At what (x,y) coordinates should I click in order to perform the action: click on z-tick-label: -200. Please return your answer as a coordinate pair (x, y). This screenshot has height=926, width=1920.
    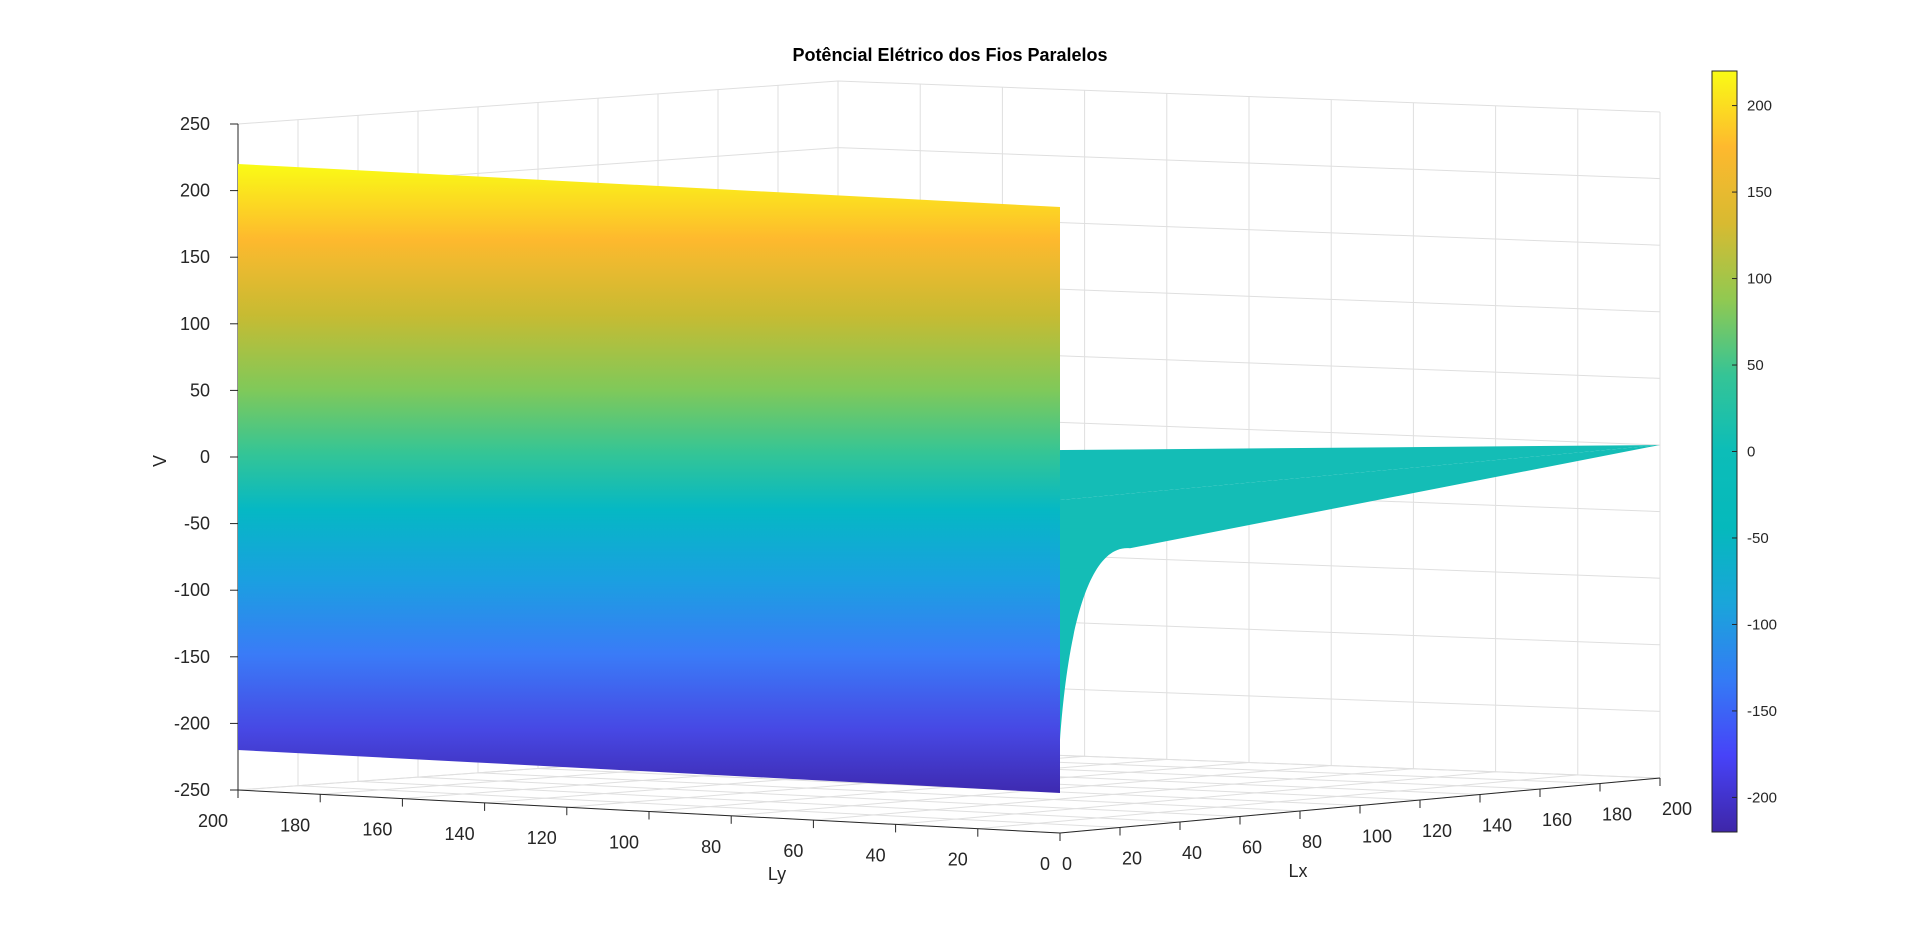
    Looking at the image, I should click on (192, 723).